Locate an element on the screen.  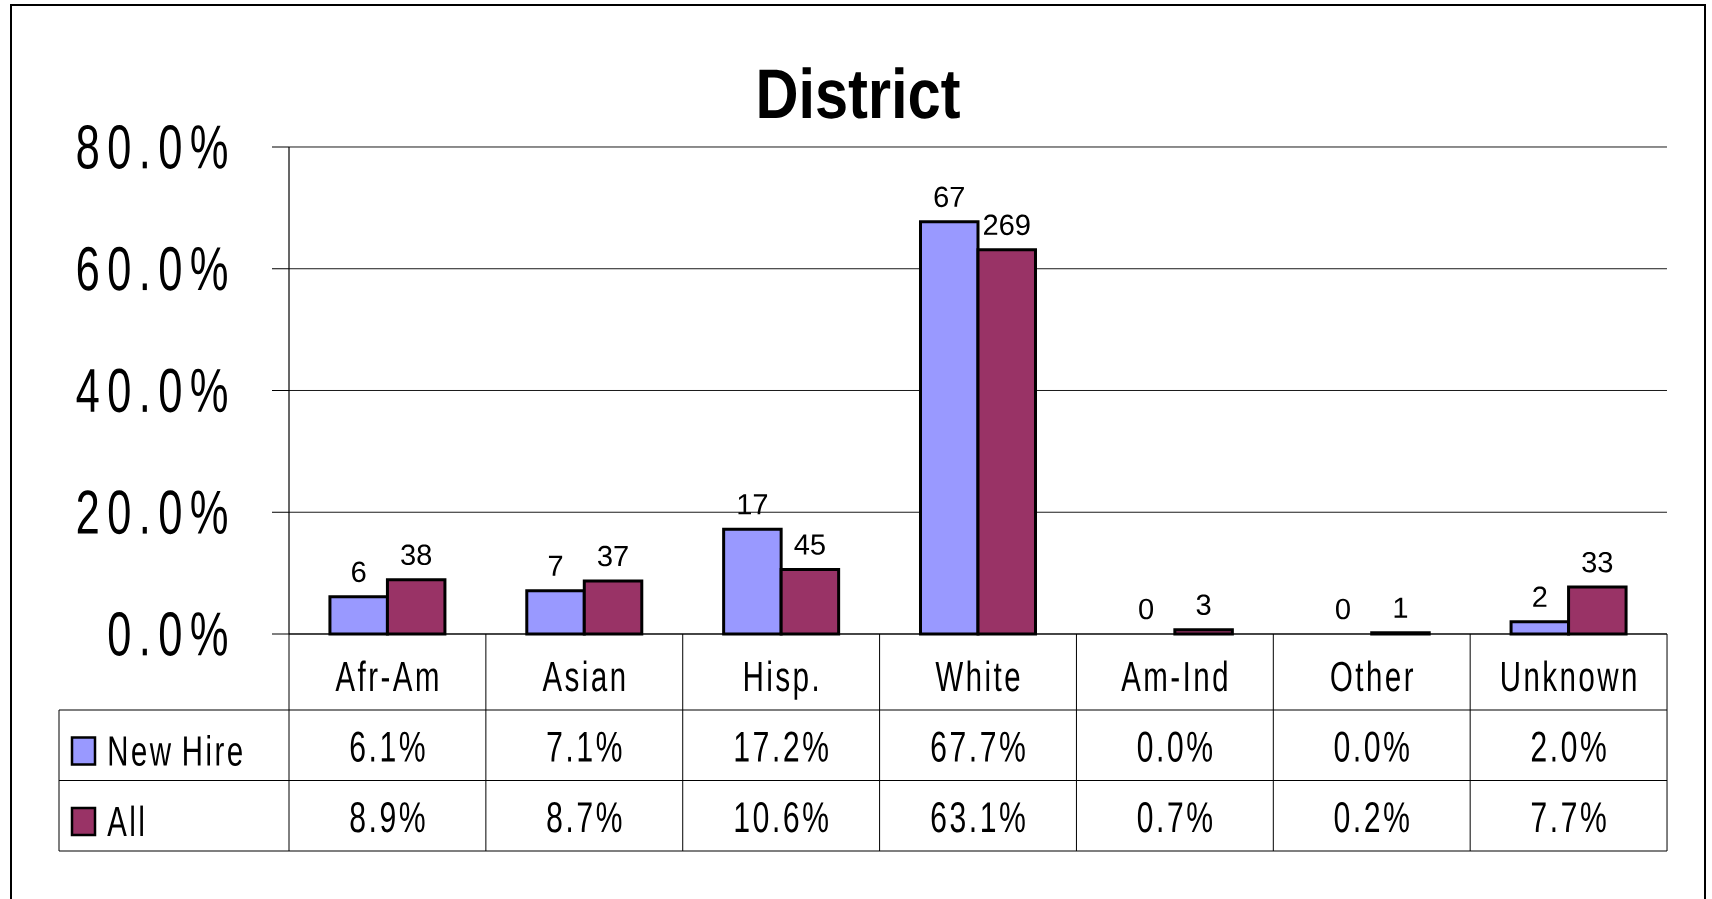
y-tick-label: 60.0% is located at coordinates (152, 268).